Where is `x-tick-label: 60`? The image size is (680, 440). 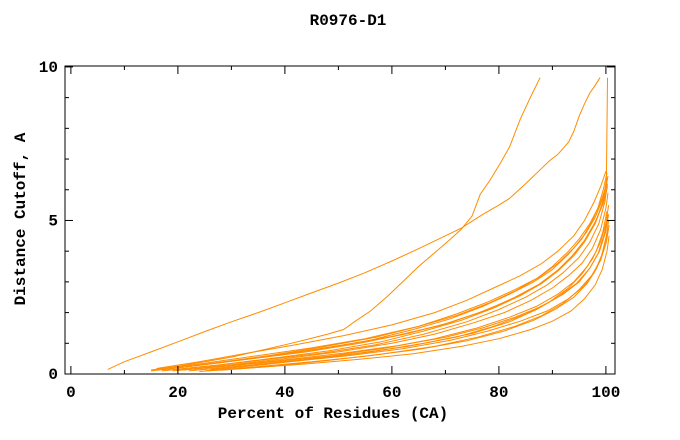
x-tick-label: 60 is located at coordinates (391, 393).